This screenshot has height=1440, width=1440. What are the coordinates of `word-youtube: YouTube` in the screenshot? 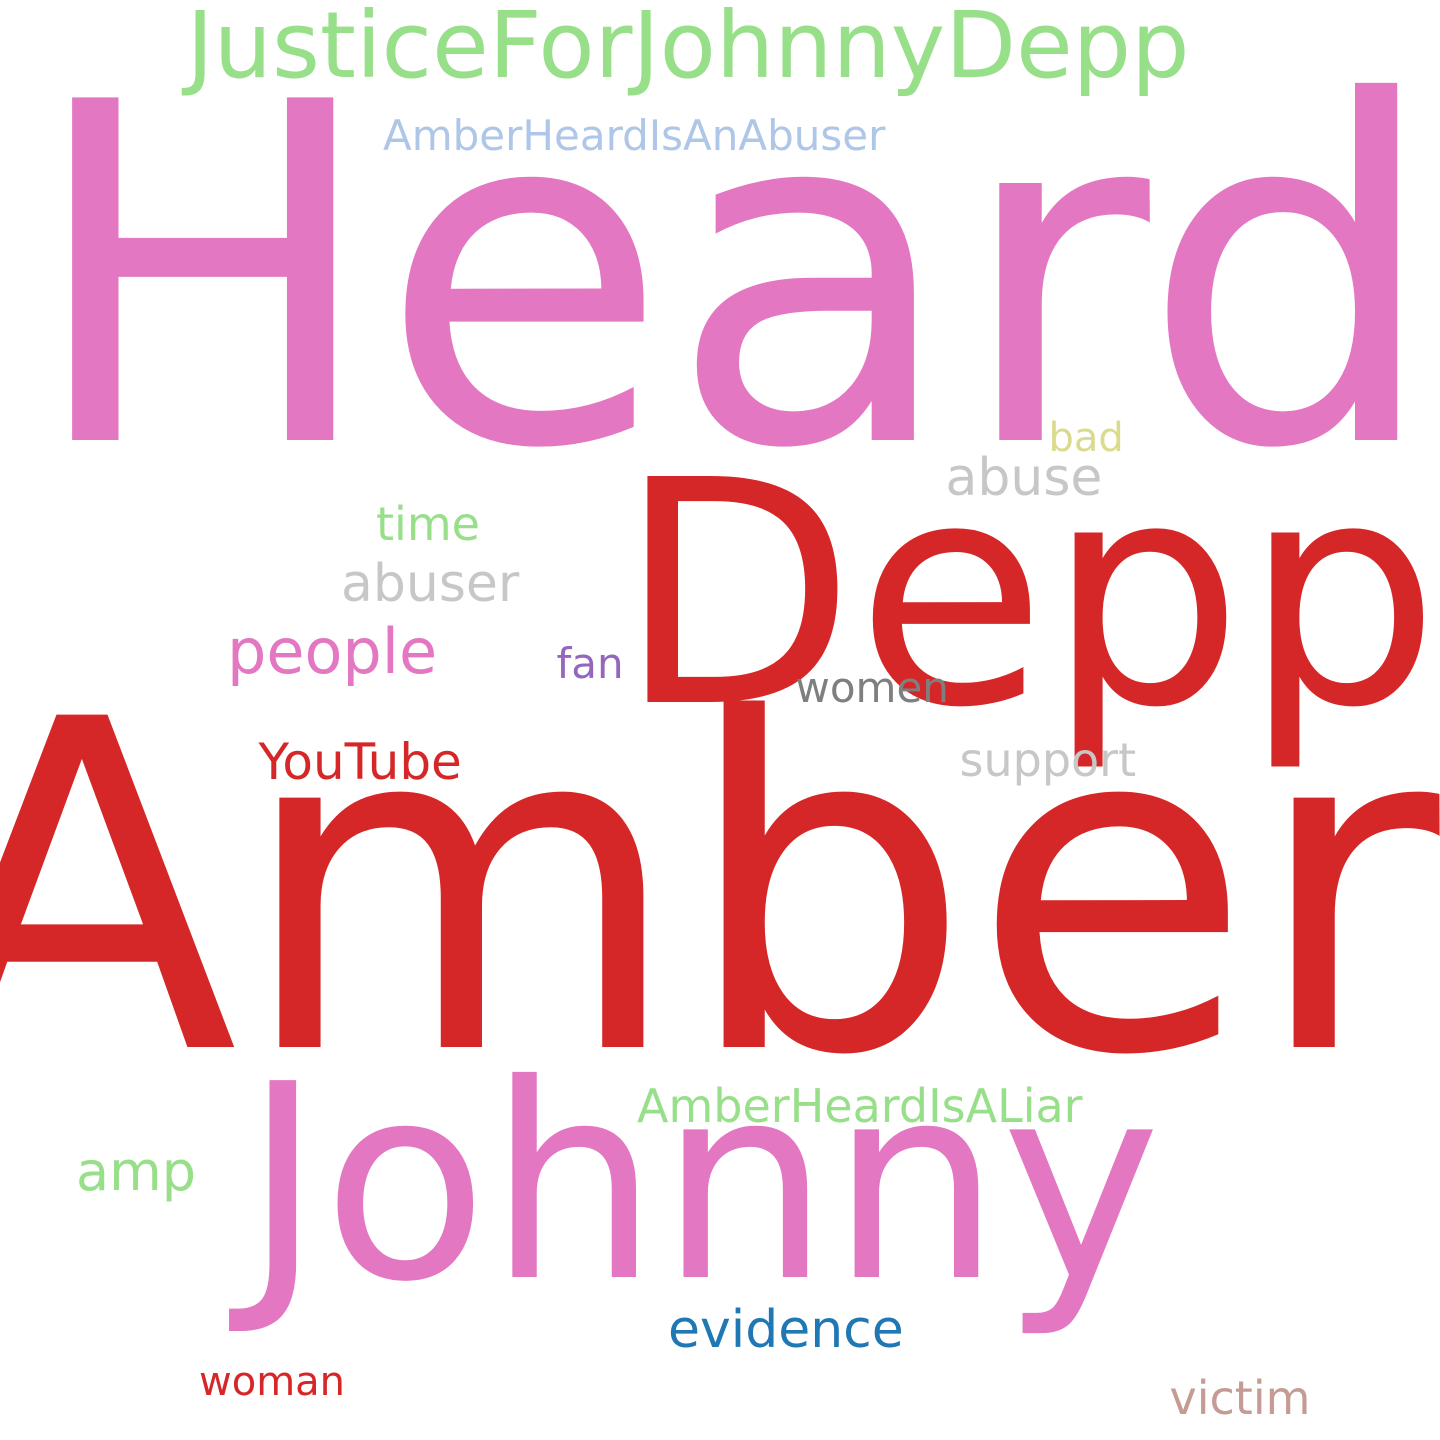 It's located at (360, 762).